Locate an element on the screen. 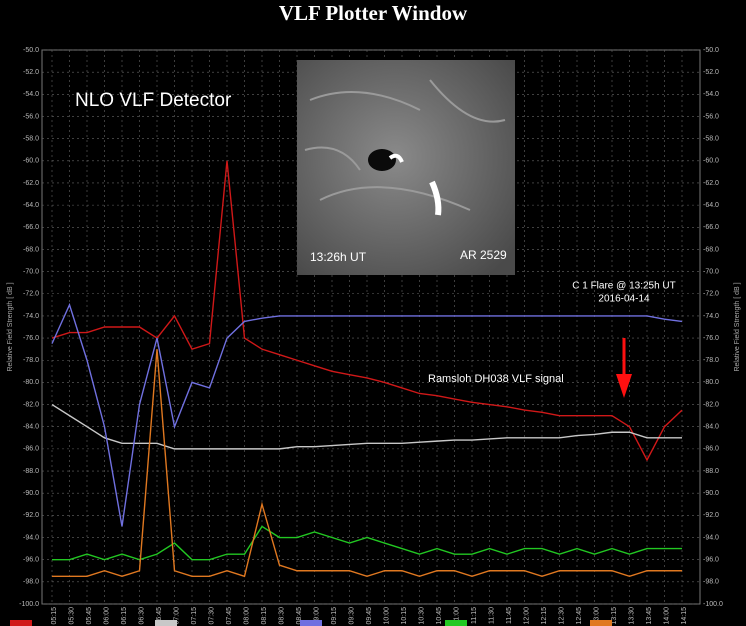 This screenshot has height=626, width=746. y-tick-label: -88.0 is located at coordinates (31, 471).